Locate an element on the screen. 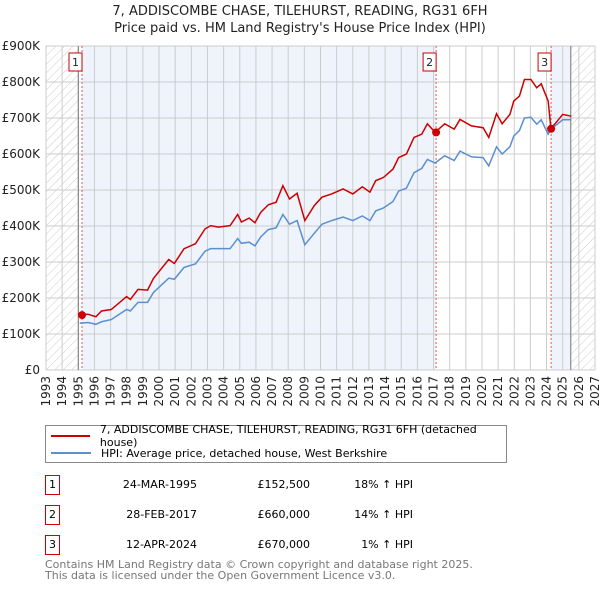  x-tick-label: 2023 is located at coordinates (530, 391).